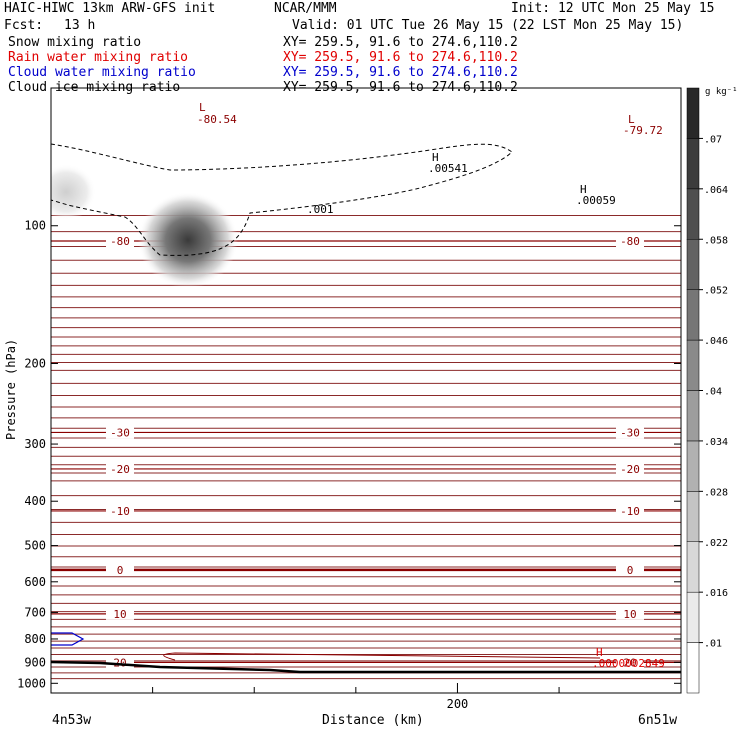 The image size is (740, 740). I want to click on cloud-contour-label: .001, so click(320, 209).